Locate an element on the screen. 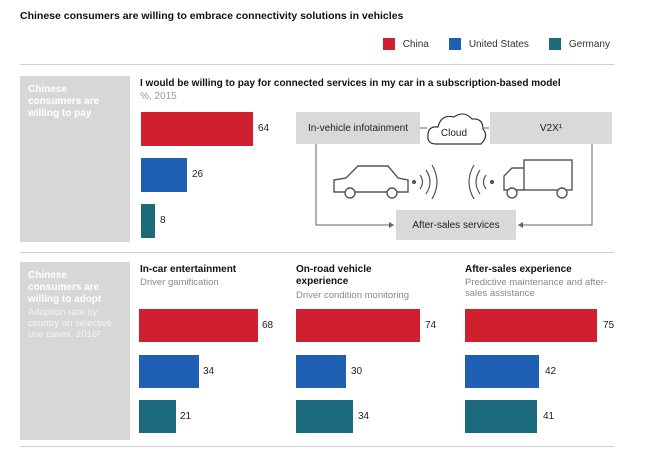 Image resolution: width=648 pixels, height=450 pixels. v2x-box: V2X¹ is located at coordinates (551, 128).